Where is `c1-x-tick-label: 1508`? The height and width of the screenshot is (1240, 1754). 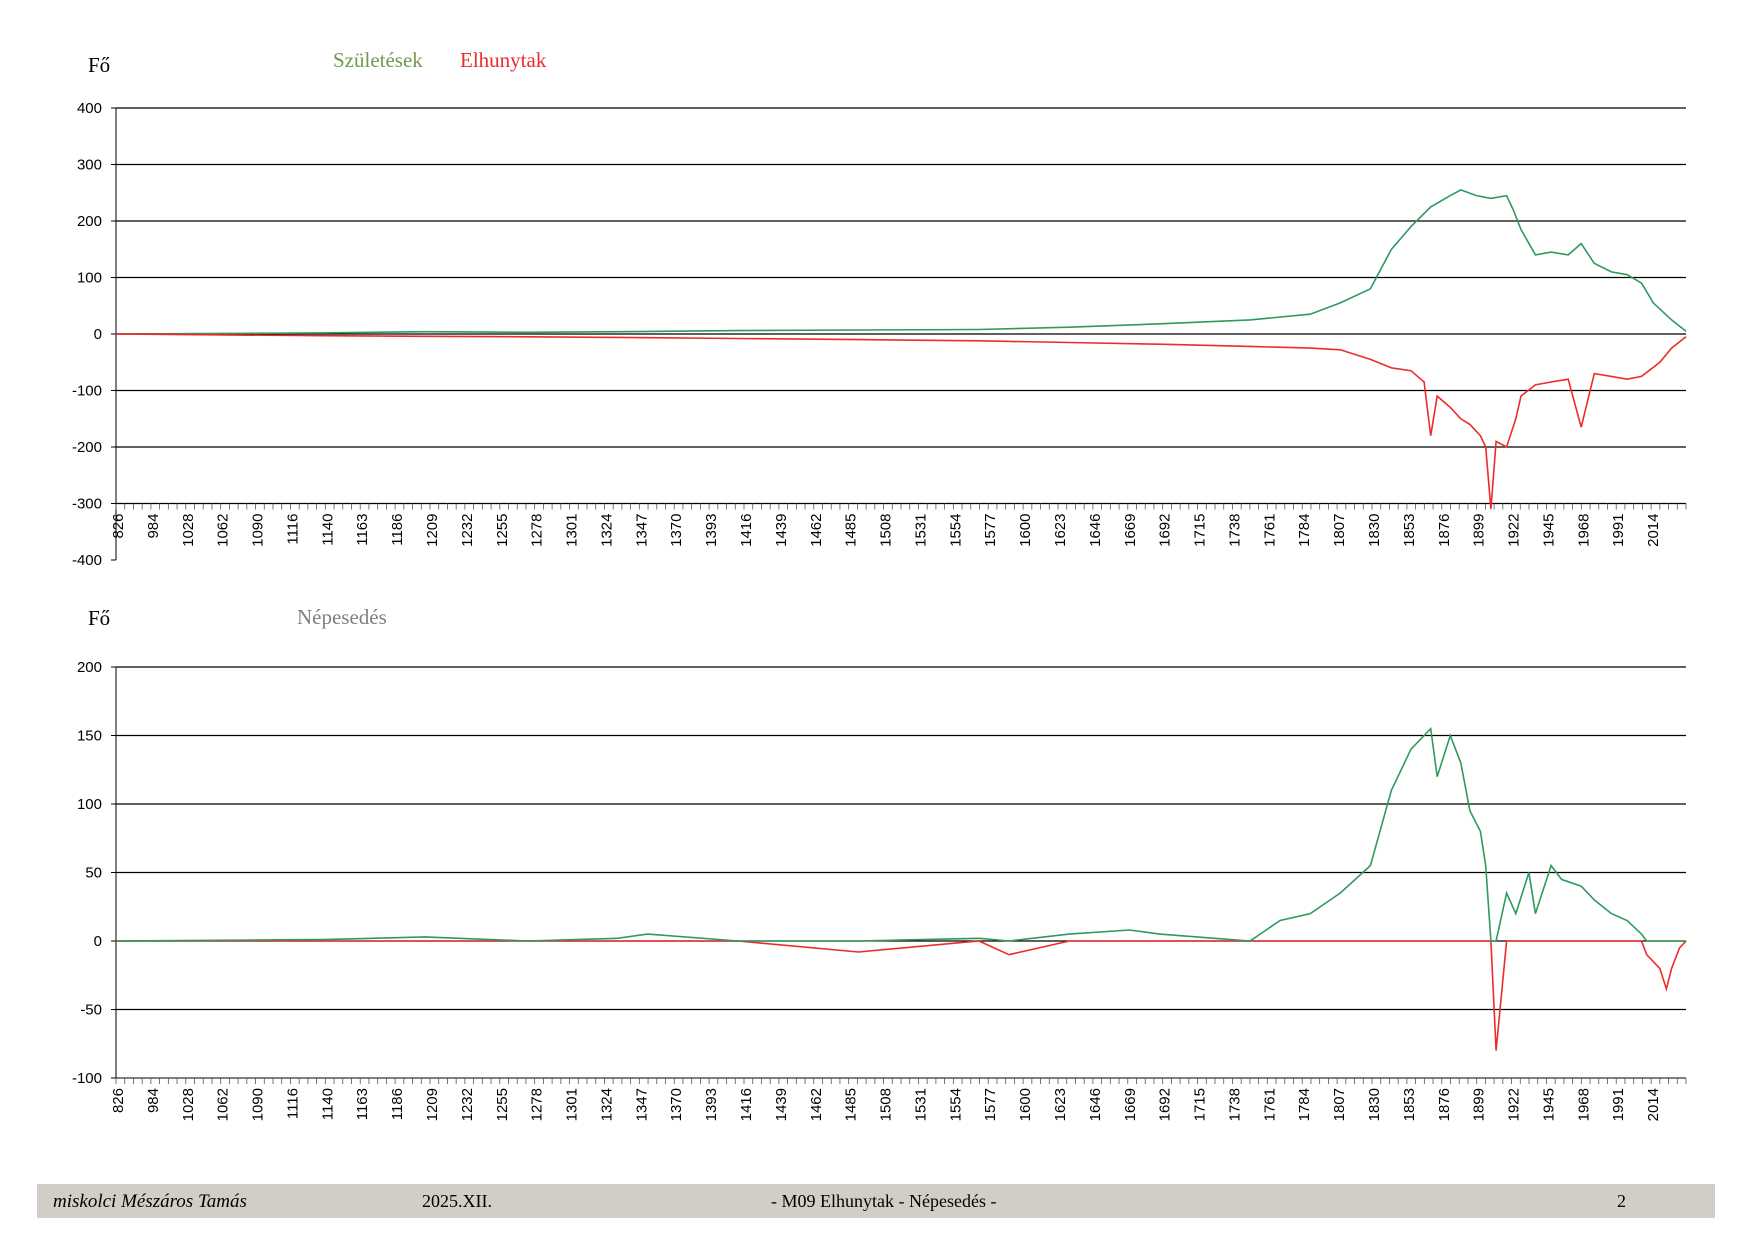
c1-x-tick-label: 1508 is located at coordinates (886, 530).